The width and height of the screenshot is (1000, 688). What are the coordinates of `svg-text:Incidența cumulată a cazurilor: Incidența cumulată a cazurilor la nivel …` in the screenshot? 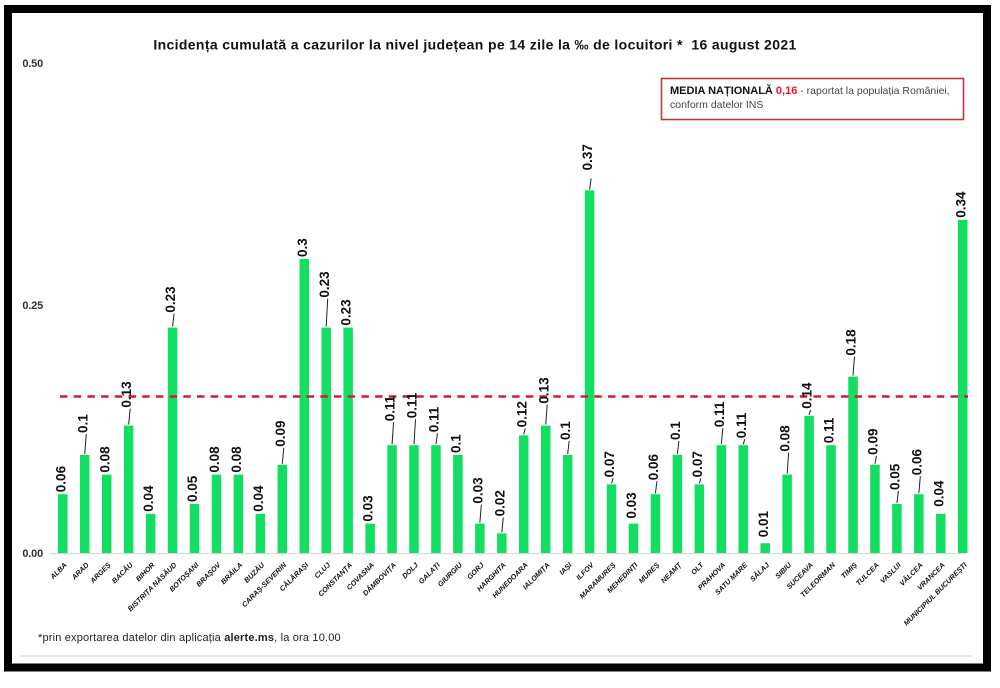 It's located at (474, 45).